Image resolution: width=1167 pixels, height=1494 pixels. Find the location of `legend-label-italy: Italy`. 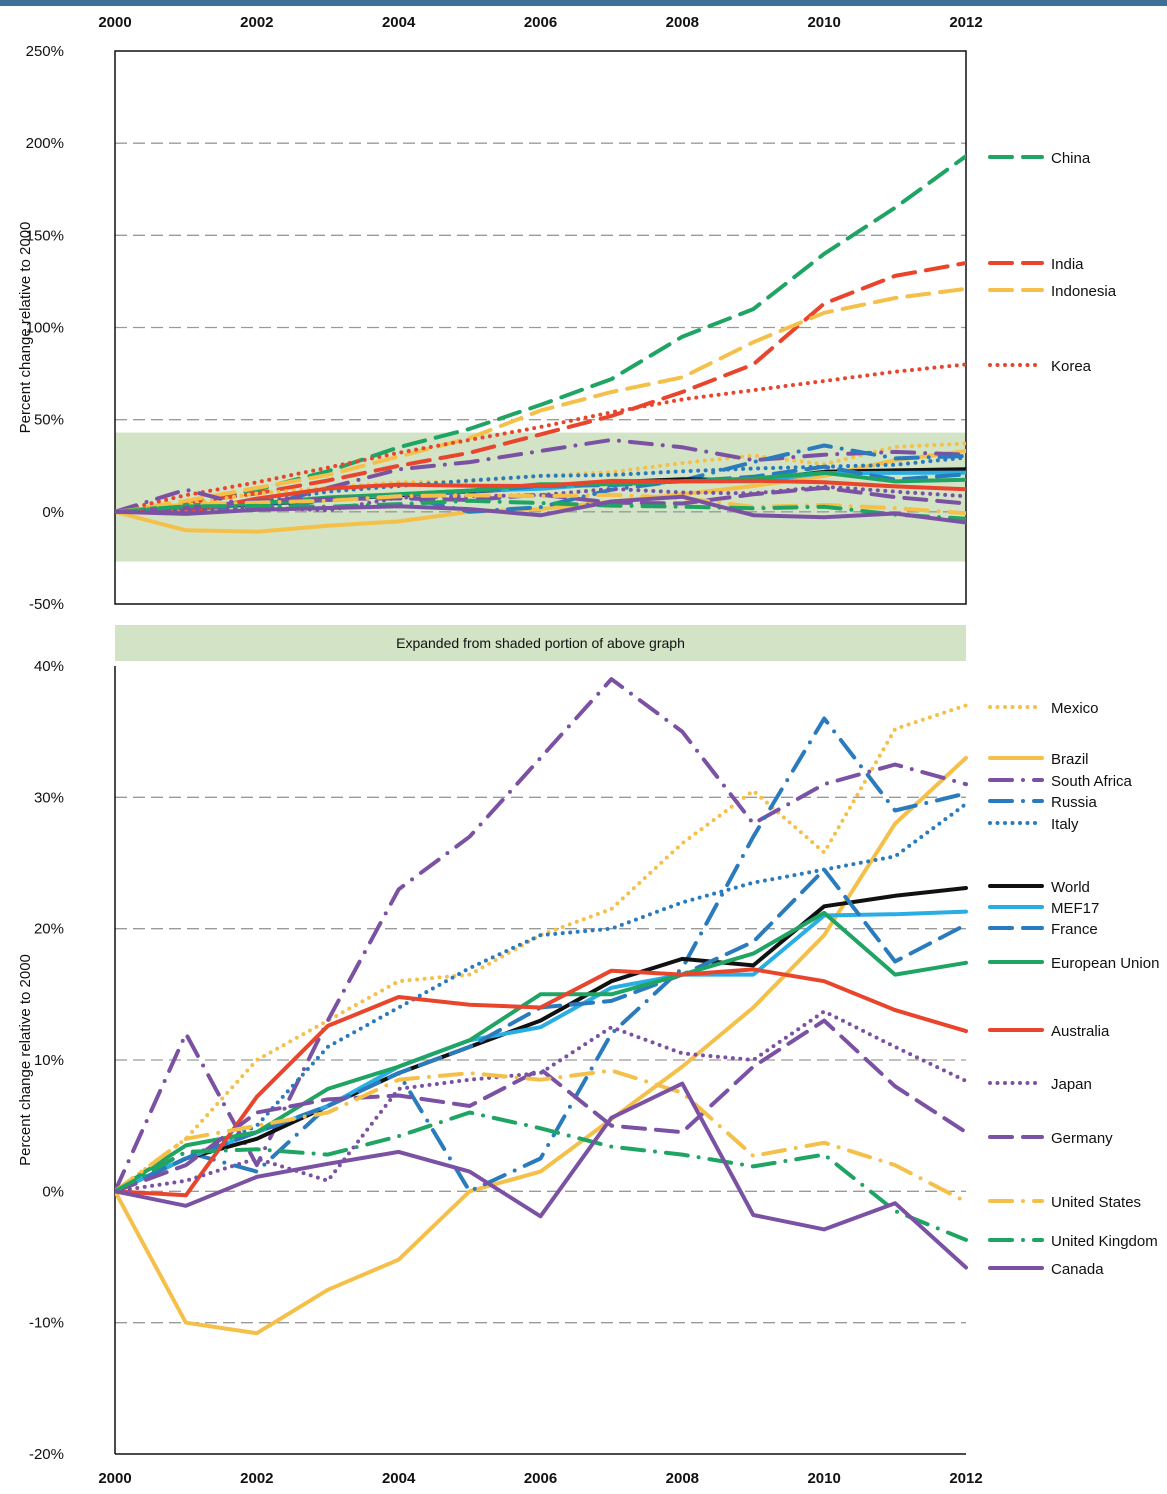

legend-label-italy: Italy is located at coordinates (1065, 824).